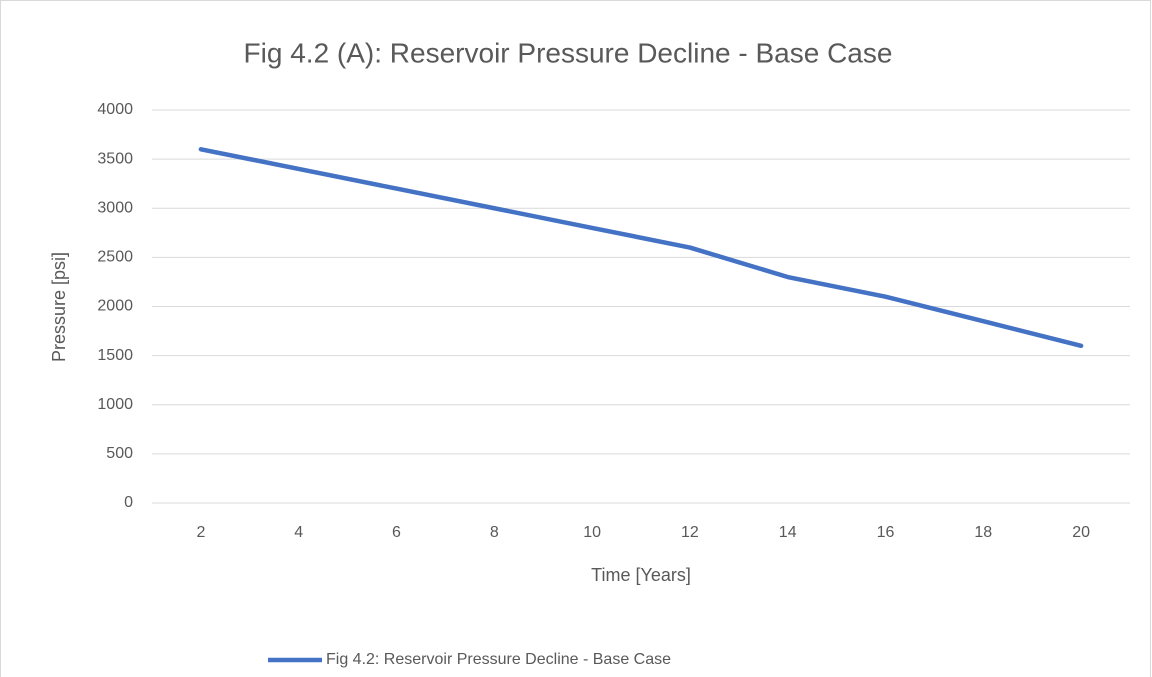 The height and width of the screenshot is (677, 1152). What do you see at coordinates (115, 355) in the screenshot?
I see `y-tick-label: 1500` at bounding box center [115, 355].